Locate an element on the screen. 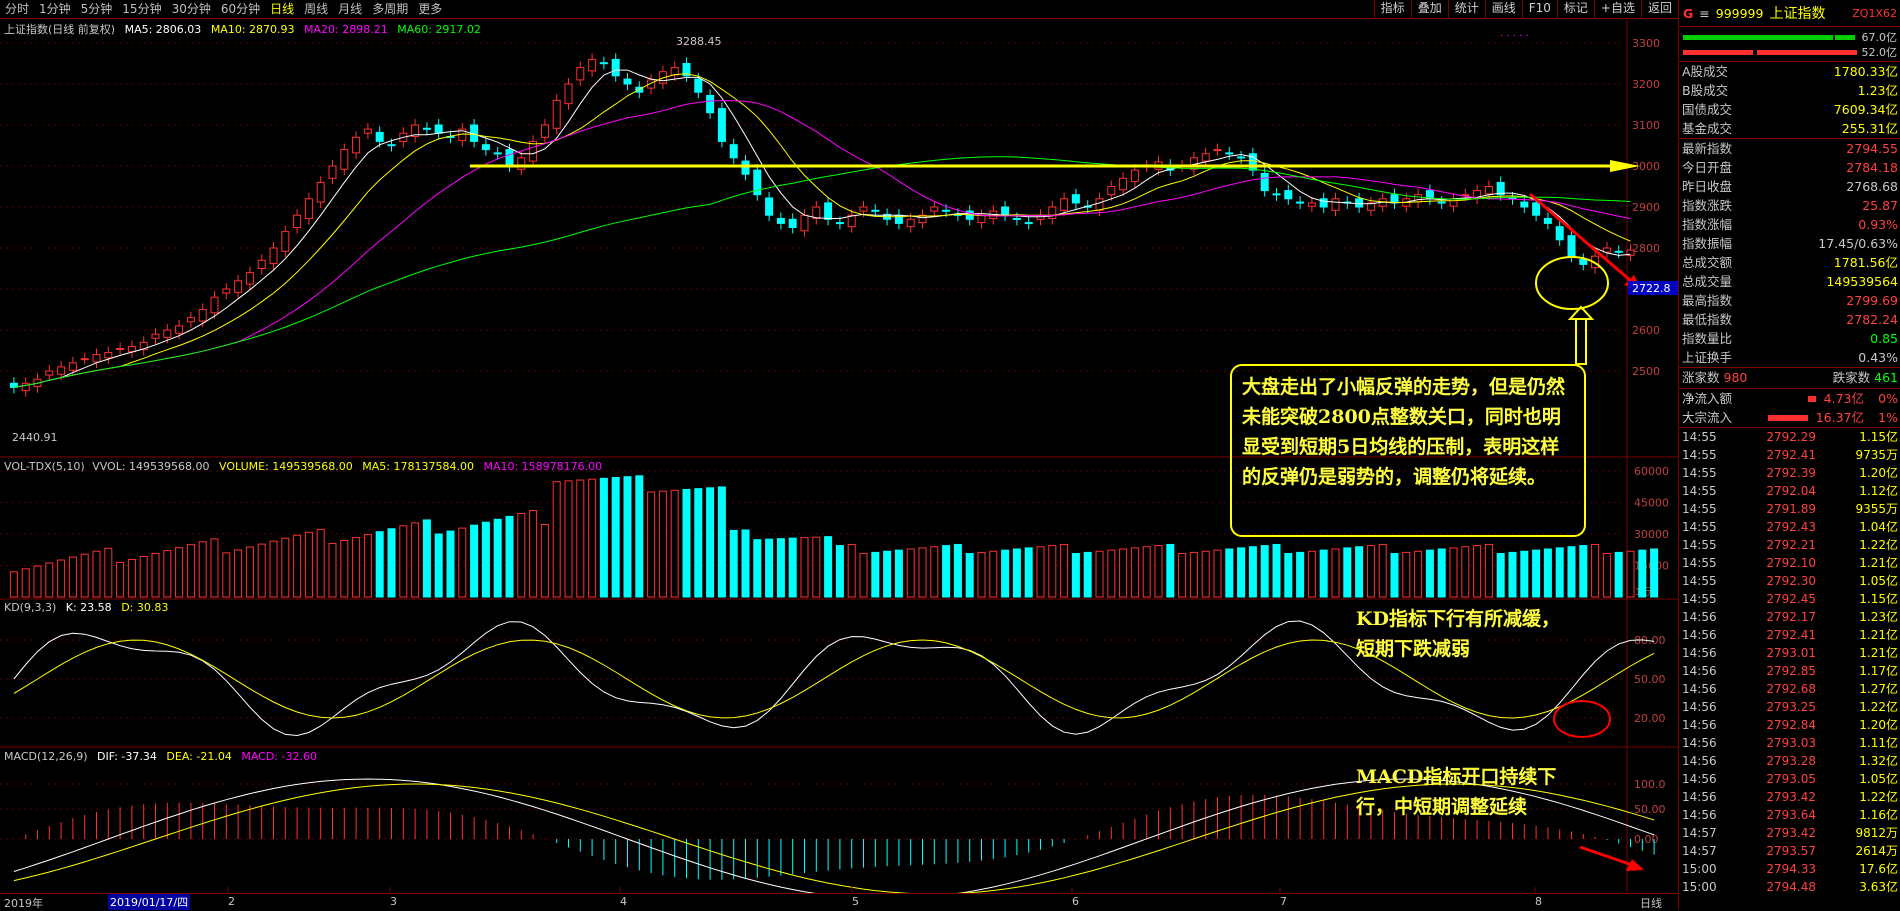 The width and height of the screenshot is (1900, 911). tab-2: 5分钟 is located at coordinates (96, 9).